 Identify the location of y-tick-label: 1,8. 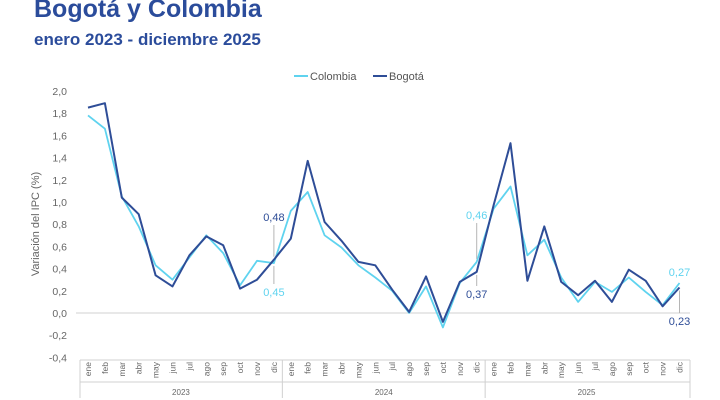
(59, 114).